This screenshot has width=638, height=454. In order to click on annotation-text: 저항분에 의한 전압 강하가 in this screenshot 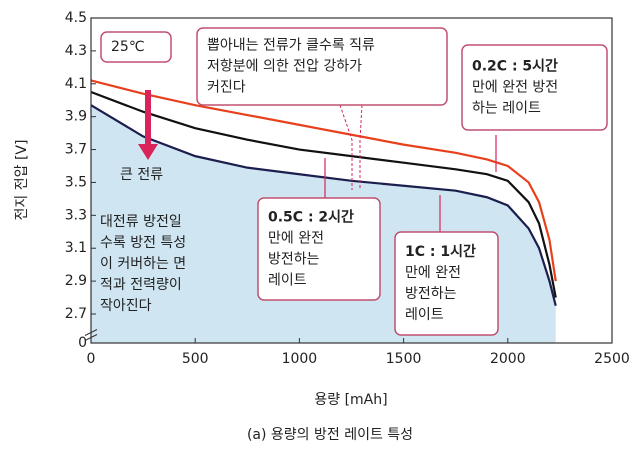, I will do `click(284, 67)`.